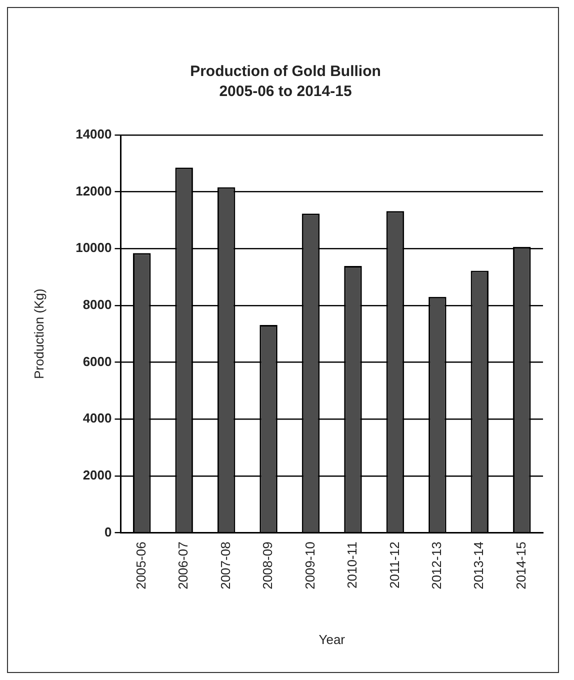 This screenshot has height=680, width=574. What do you see at coordinates (352, 565) in the screenshot?
I see `x-tick-label: 2010-11` at bounding box center [352, 565].